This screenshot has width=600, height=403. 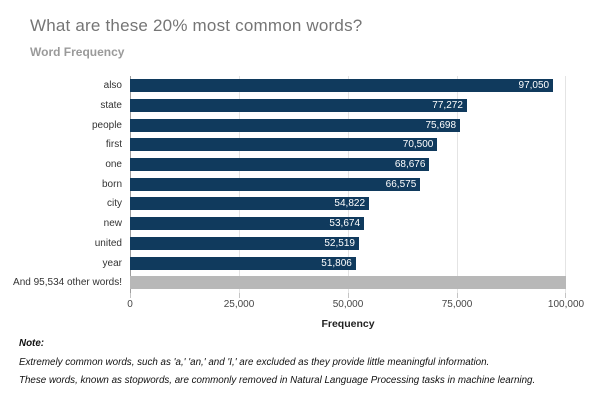 What do you see at coordinates (295, 125) in the screenshot?
I see `frequency-bar: 75,698` at bounding box center [295, 125].